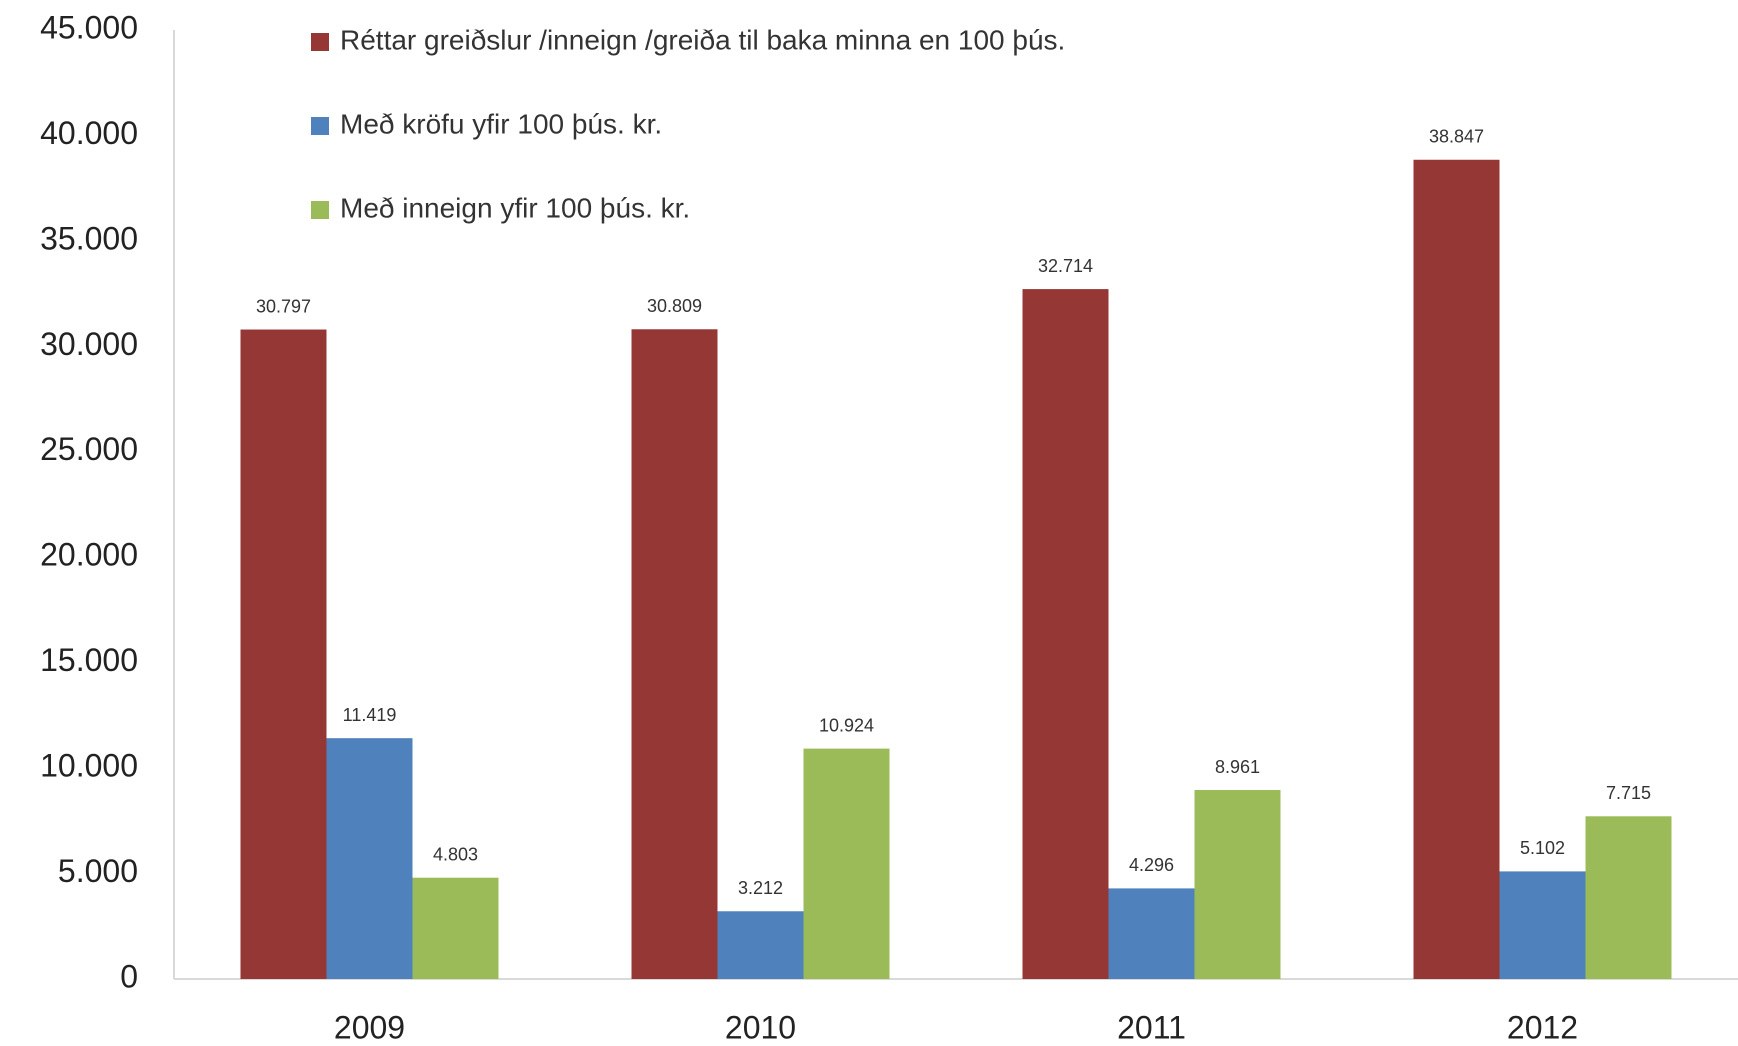 This screenshot has height=1046, width=1738. I want to click on data-label: 30.797, so click(283, 306).